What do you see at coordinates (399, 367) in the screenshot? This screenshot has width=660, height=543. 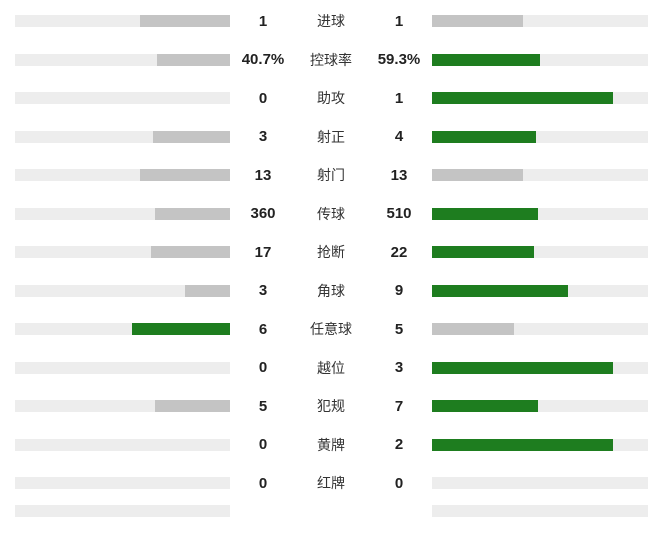 I see `away-value: 3` at bounding box center [399, 367].